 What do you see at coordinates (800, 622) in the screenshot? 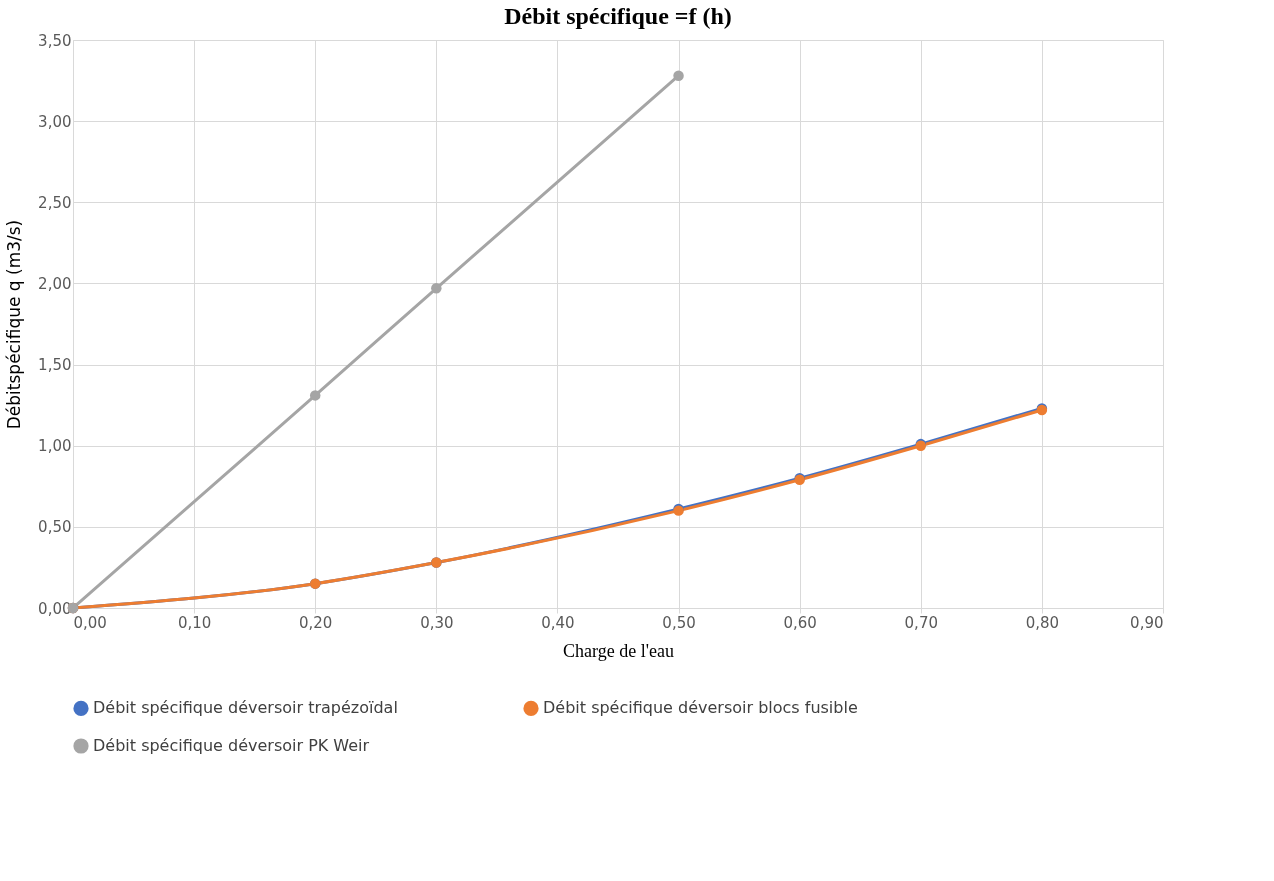
I see `x-tick-label: 0,60` at bounding box center [800, 622].